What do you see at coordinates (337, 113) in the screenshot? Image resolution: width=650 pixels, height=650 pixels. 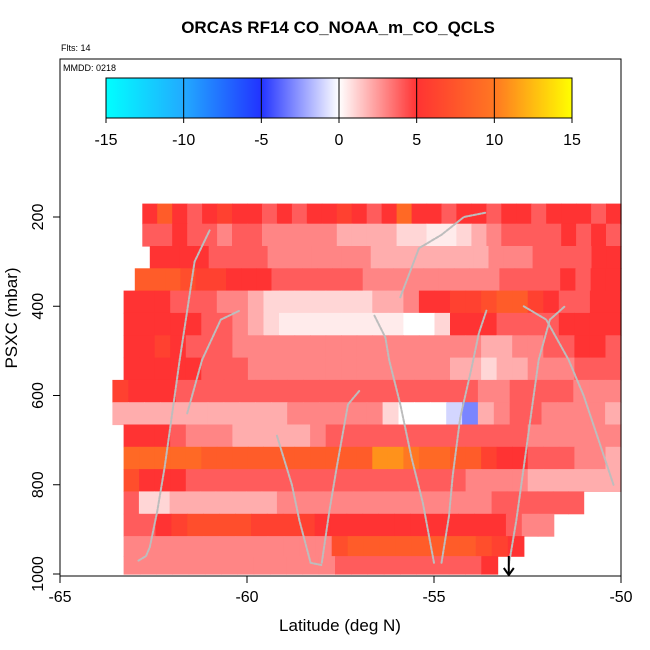 I see `colorbar-ticks: -15 -10 -5 0 5 10 15` at bounding box center [337, 113].